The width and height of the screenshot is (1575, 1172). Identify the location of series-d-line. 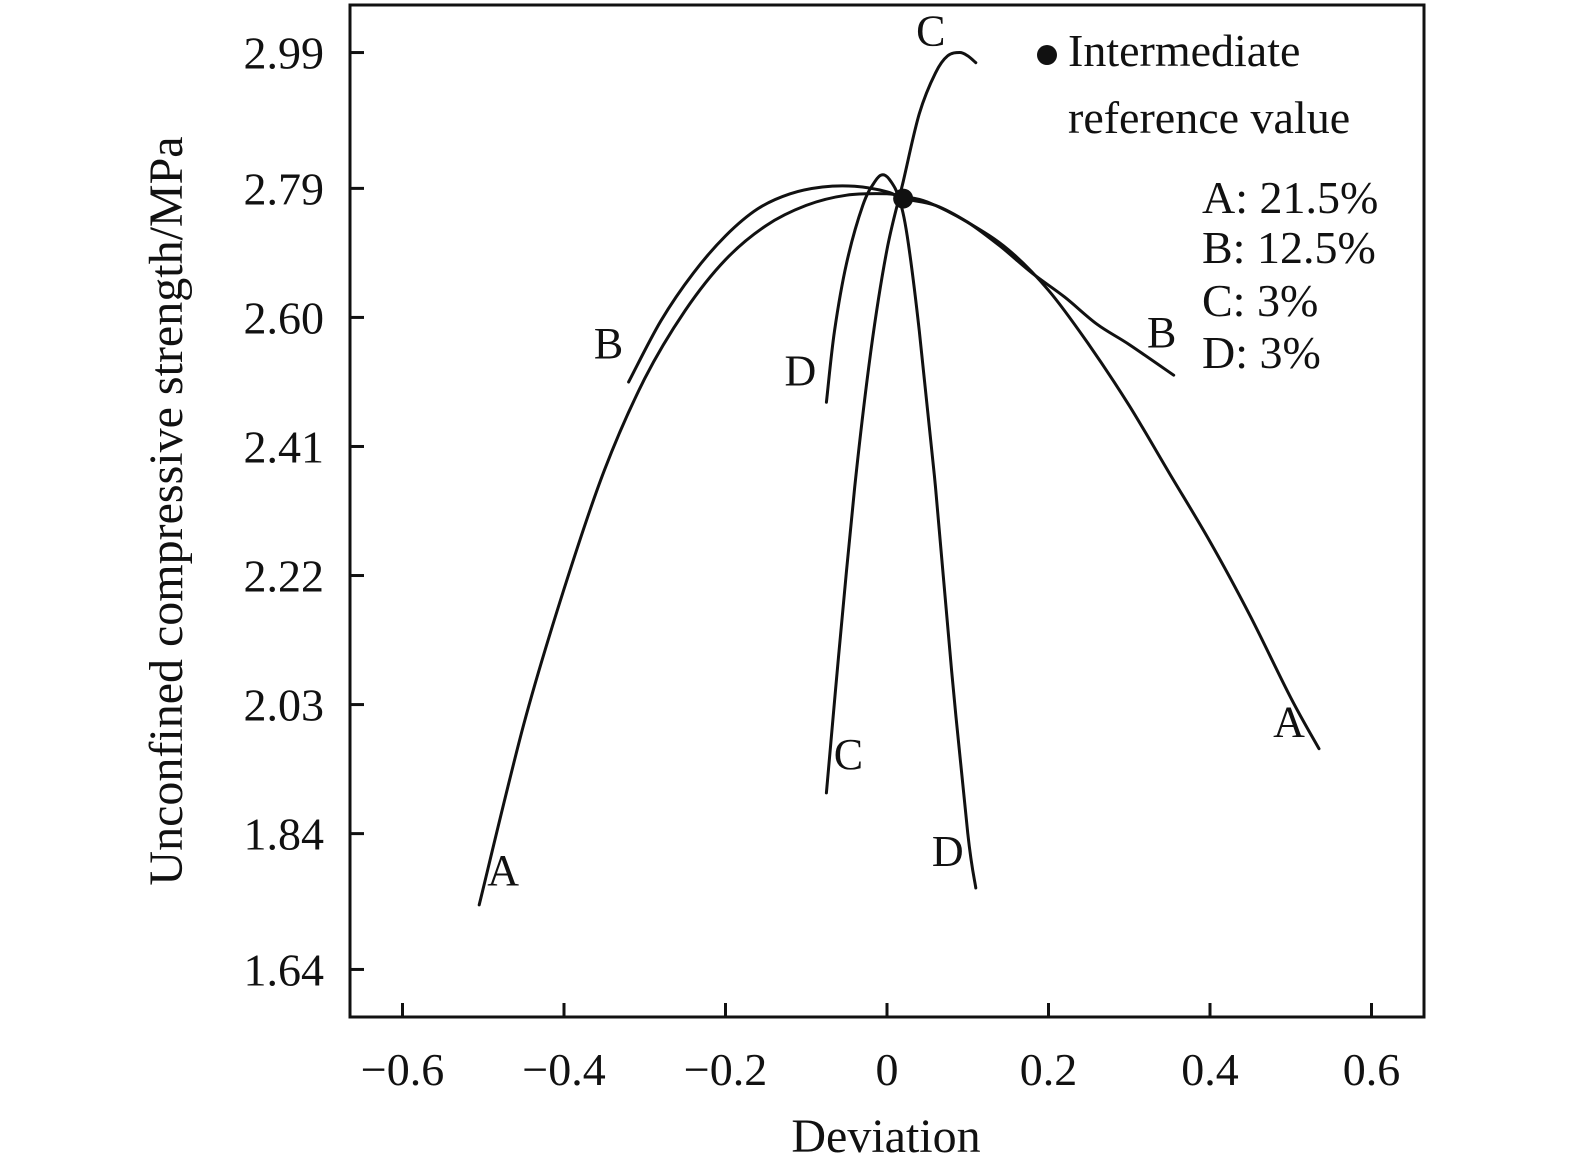
(901, 531).